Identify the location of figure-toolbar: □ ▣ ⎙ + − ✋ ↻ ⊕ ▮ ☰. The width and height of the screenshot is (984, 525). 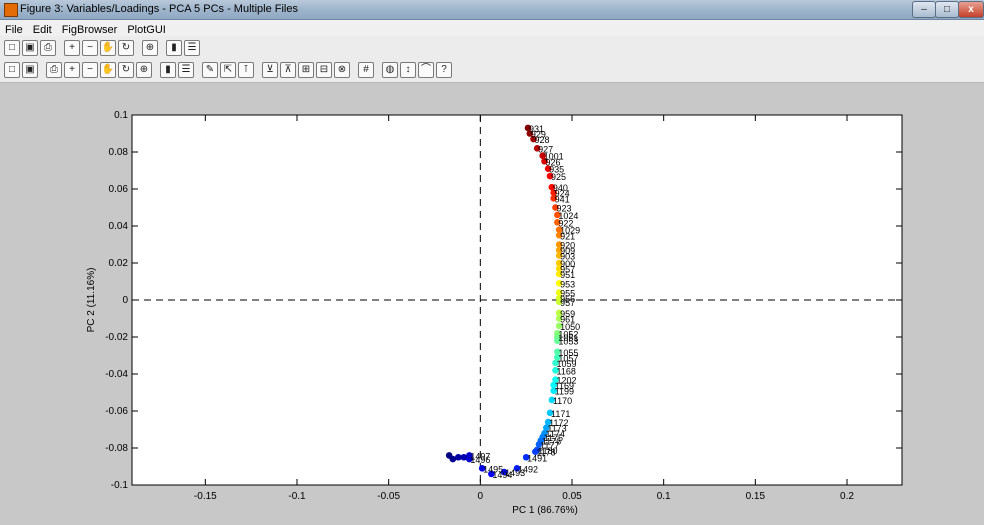
(492, 47).